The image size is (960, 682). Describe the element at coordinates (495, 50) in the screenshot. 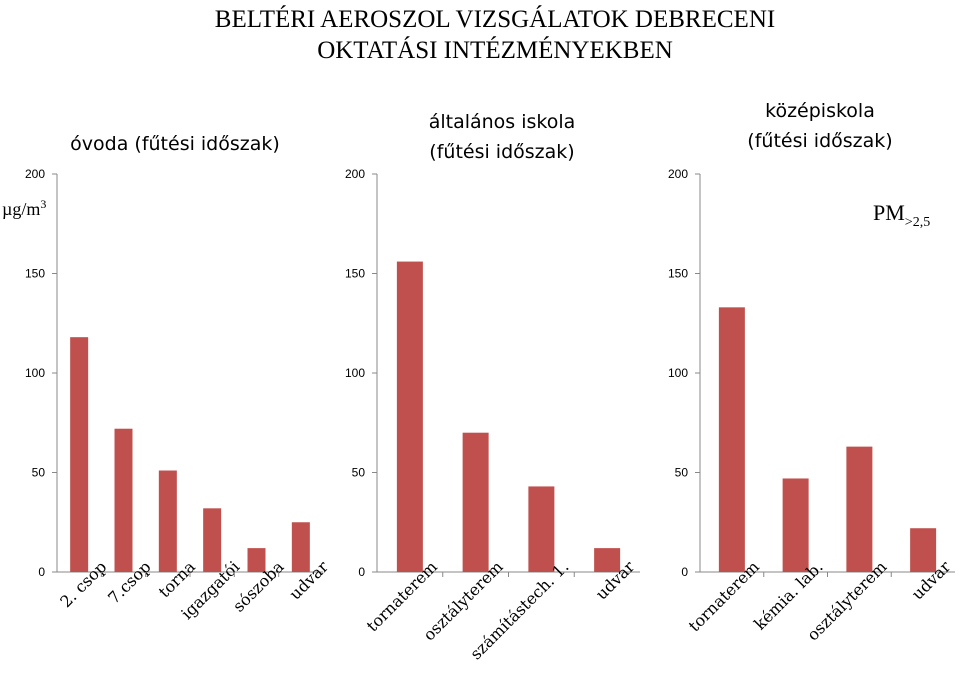

I see `main-title-line-2: OKTATÁSI INTÉZMÉNYEKBEN` at that location.